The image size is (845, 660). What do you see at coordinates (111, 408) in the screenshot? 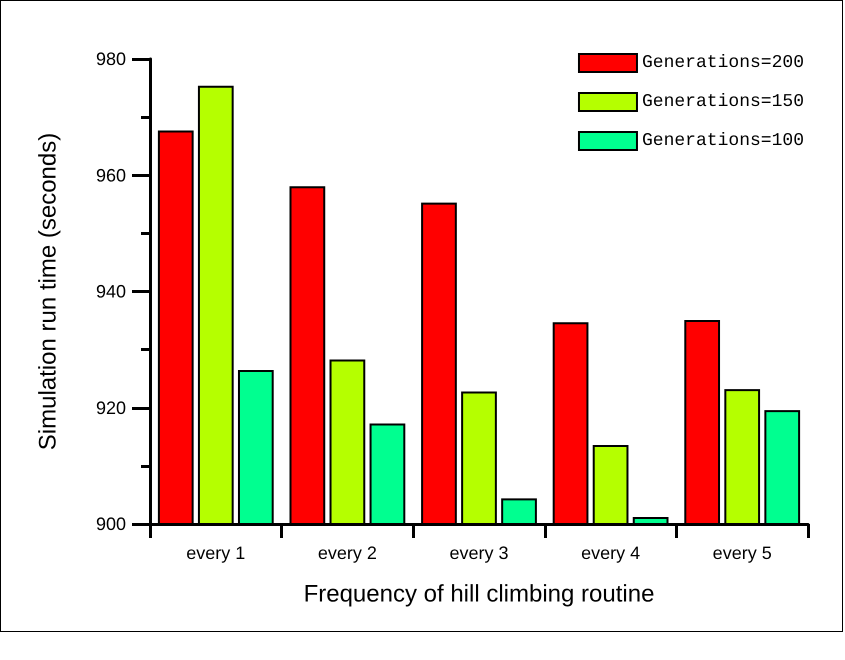
I see `y-tick-label: 920` at bounding box center [111, 408].